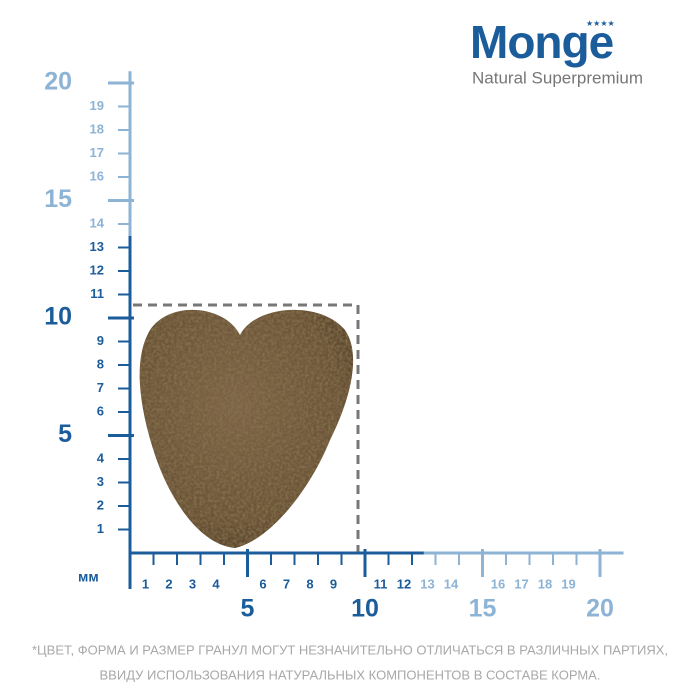 The image size is (700, 700). What do you see at coordinates (365, 609) in the screenshot?
I see `x-major-label: 10` at bounding box center [365, 609].